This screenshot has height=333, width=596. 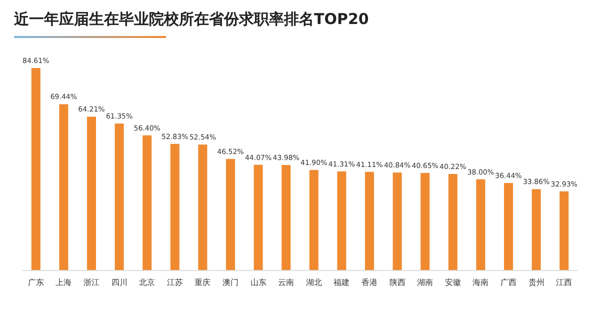 What do you see at coordinates (425, 282) in the screenshot?
I see `x-tick-label: 湖南` at bounding box center [425, 282].